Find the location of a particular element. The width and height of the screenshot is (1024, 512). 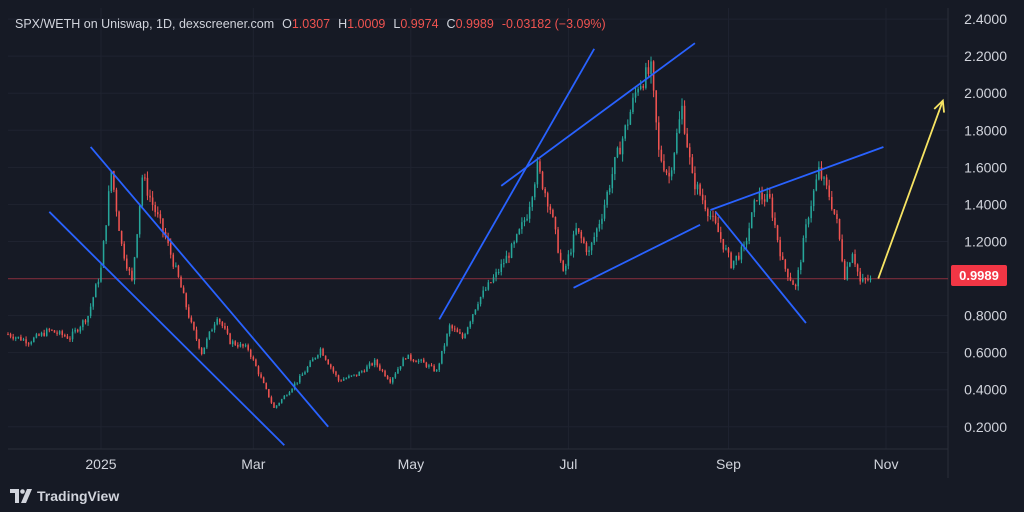

projection-arrow-head is located at coordinates (939, 105).